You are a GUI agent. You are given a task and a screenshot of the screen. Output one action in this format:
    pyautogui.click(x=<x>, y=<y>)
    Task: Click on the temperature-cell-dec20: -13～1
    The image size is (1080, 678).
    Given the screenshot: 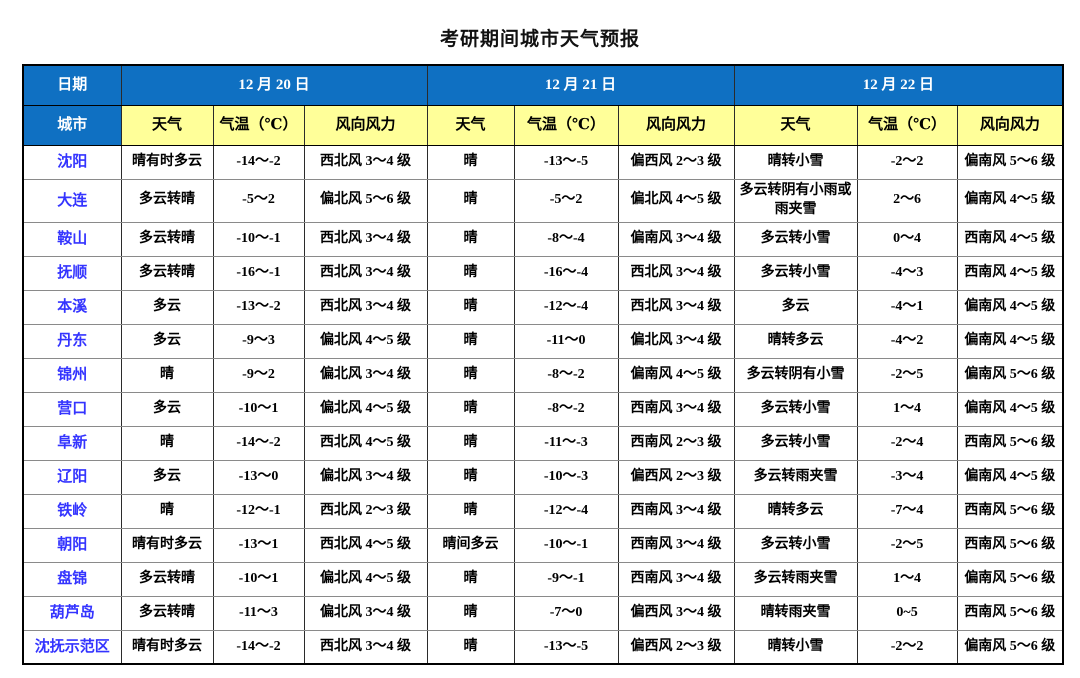 What is the action you would take?
    pyautogui.click(x=258, y=545)
    